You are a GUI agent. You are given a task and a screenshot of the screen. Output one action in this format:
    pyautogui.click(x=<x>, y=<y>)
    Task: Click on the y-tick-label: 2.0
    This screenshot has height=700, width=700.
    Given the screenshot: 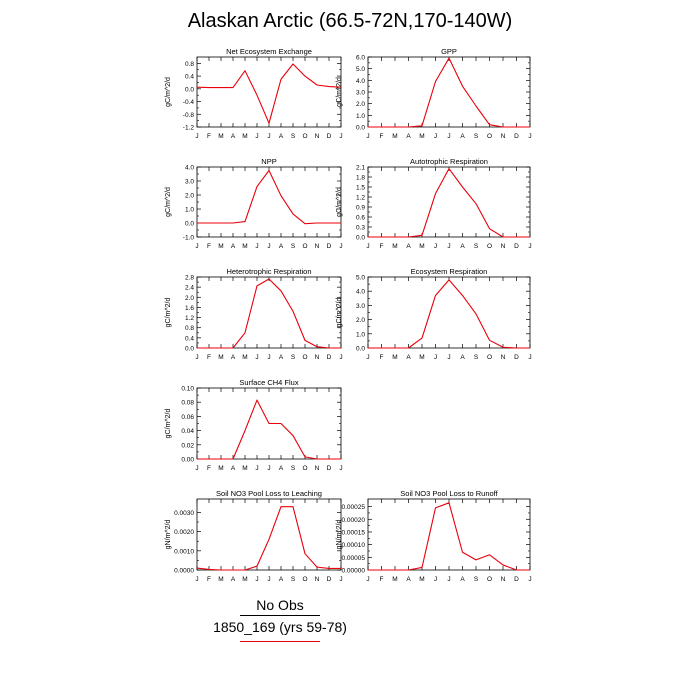 What is the action you would take?
    pyautogui.click(x=360, y=104)
    